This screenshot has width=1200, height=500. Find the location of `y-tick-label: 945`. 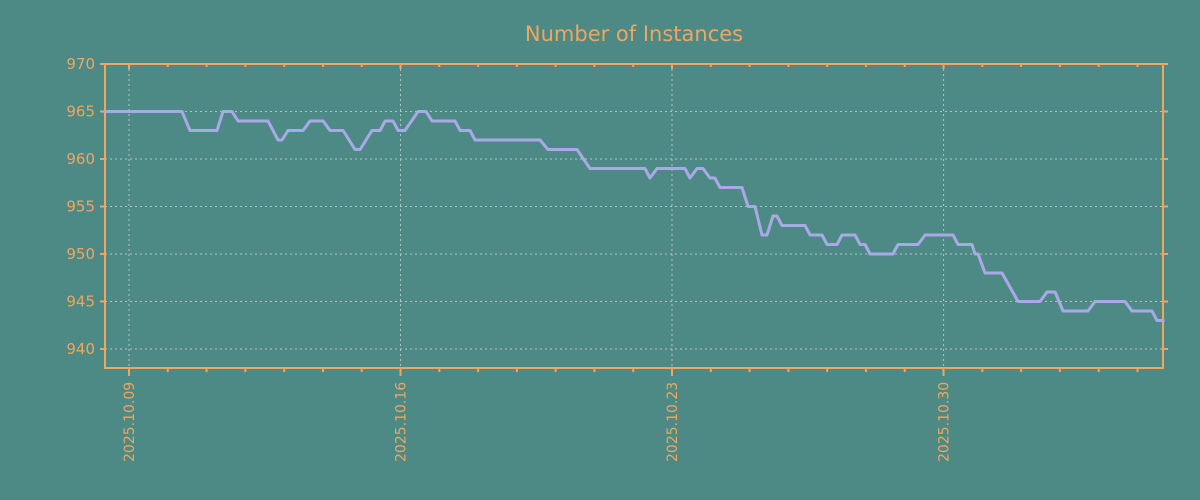

y-tick-label: 945 is located at coordinates (80, 302).